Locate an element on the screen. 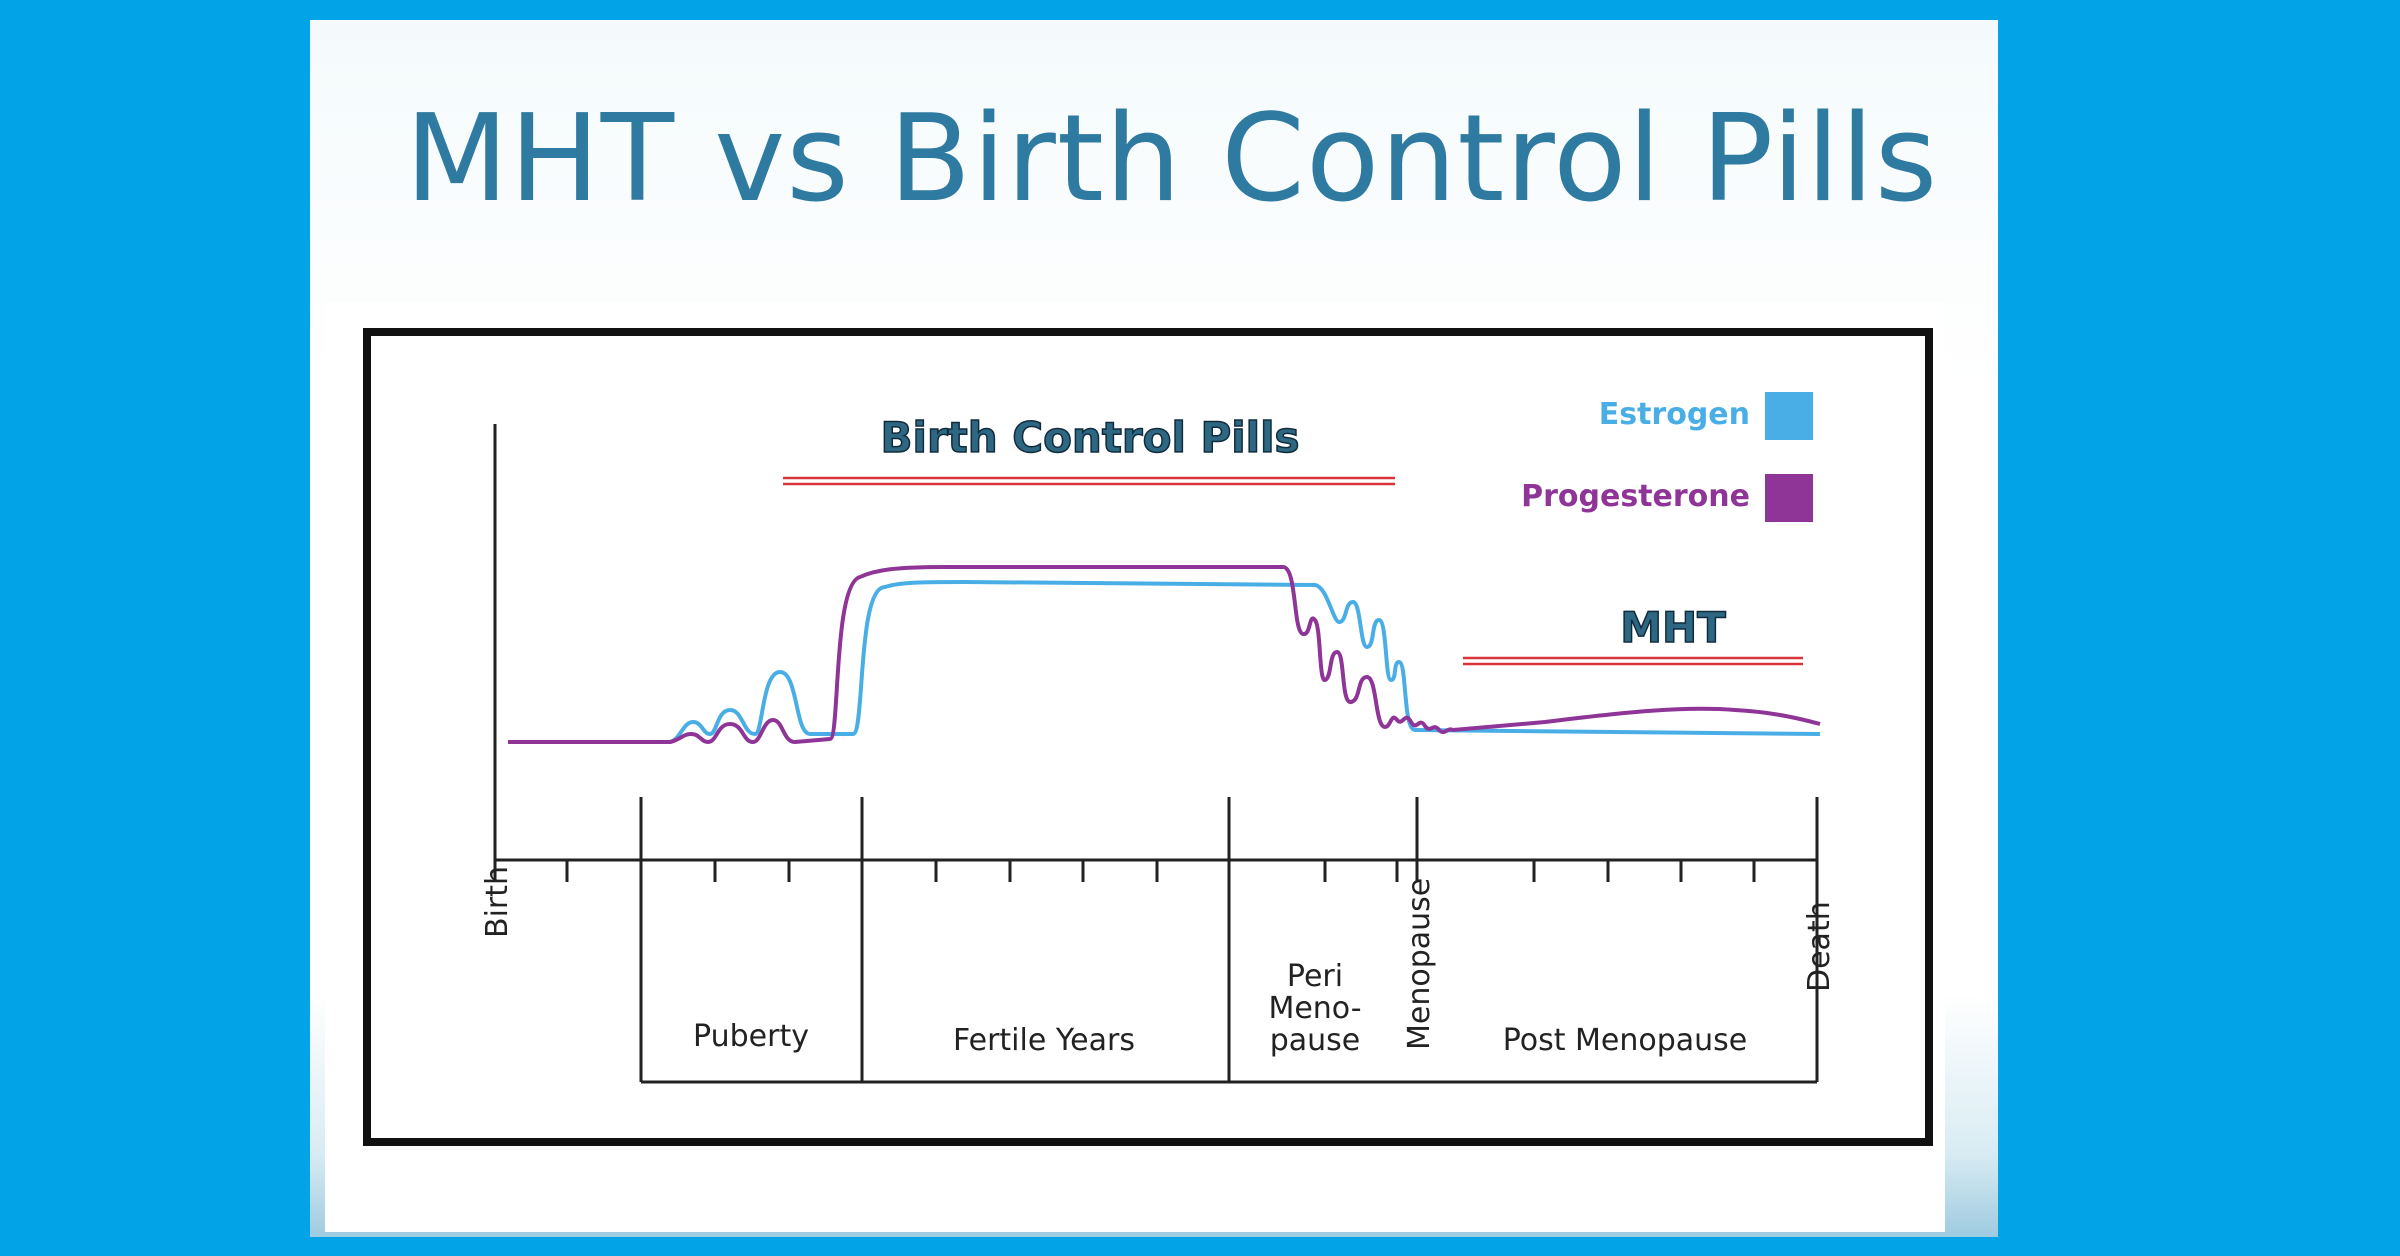 The image size is (2400, 1256). fertile-years-label: Fertile Years is located at coordinates (1044, 1040).